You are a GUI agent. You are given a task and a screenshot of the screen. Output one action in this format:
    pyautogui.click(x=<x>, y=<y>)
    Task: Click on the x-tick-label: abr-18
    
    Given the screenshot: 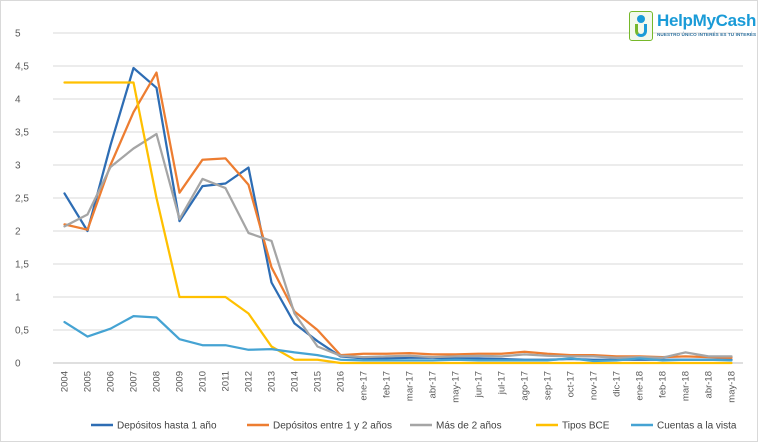 What is the action you would take?
    pyautogui.click(x=709, y=384)
    